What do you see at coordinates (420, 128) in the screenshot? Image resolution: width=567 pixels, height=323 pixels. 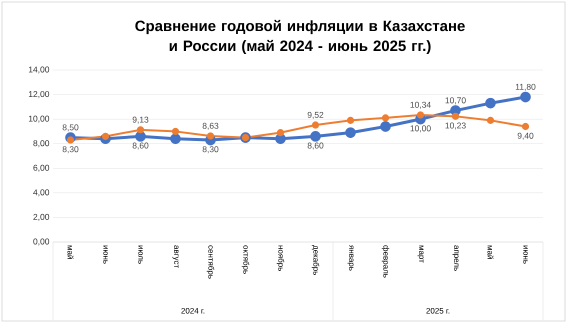 I see `data-label: 10,00` at bounding box center [420, 128].